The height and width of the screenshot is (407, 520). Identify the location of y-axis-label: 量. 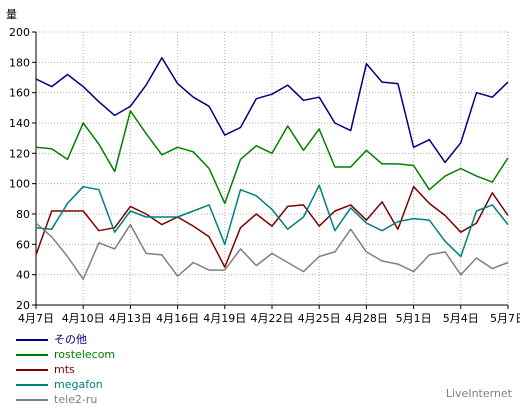
(11, 14).